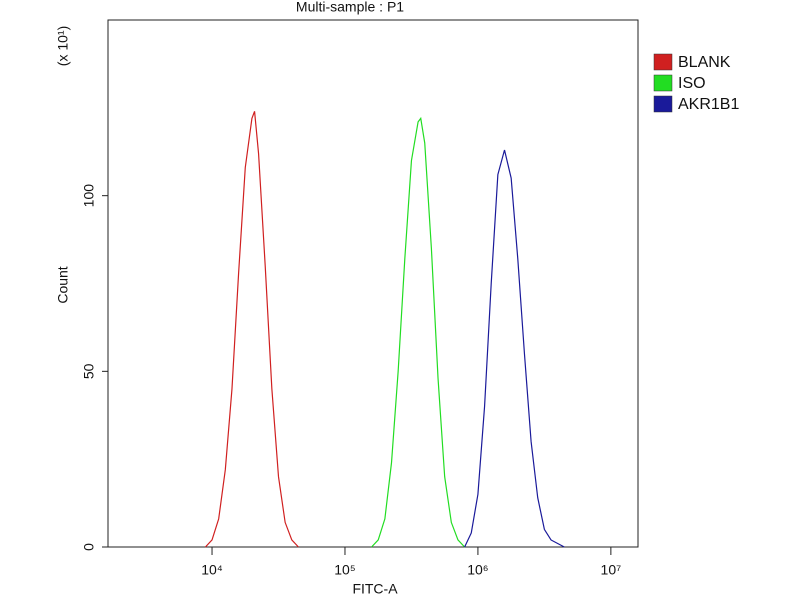 This screenshot has width=800, height=600. What do you see at coordinates (611, 570) in the screenshot?
I see `x-tick-label: 10⁷` at bounding box center [611, 570].